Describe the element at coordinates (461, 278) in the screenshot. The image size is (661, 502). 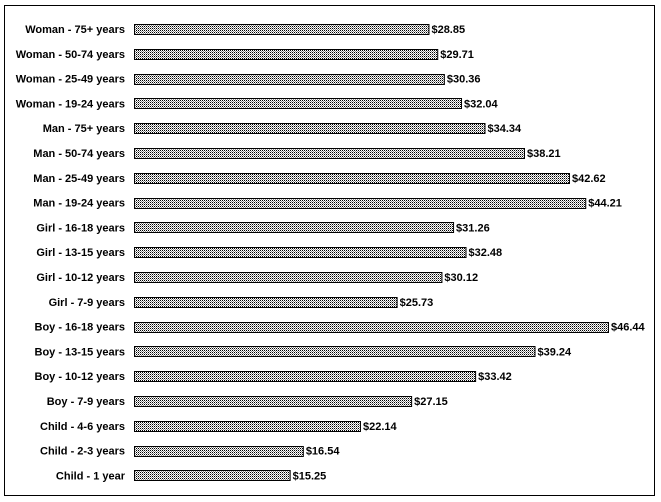
I see `value-label: $30.12` at that location.